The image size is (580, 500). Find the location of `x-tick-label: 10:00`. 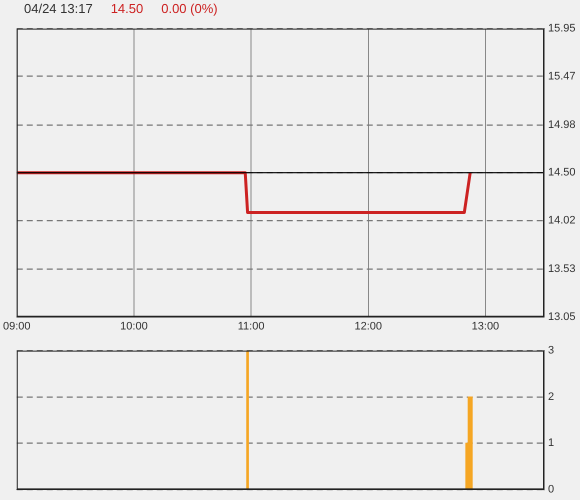

x-tick-label: 10:00 is located at coordinates (134, 326).